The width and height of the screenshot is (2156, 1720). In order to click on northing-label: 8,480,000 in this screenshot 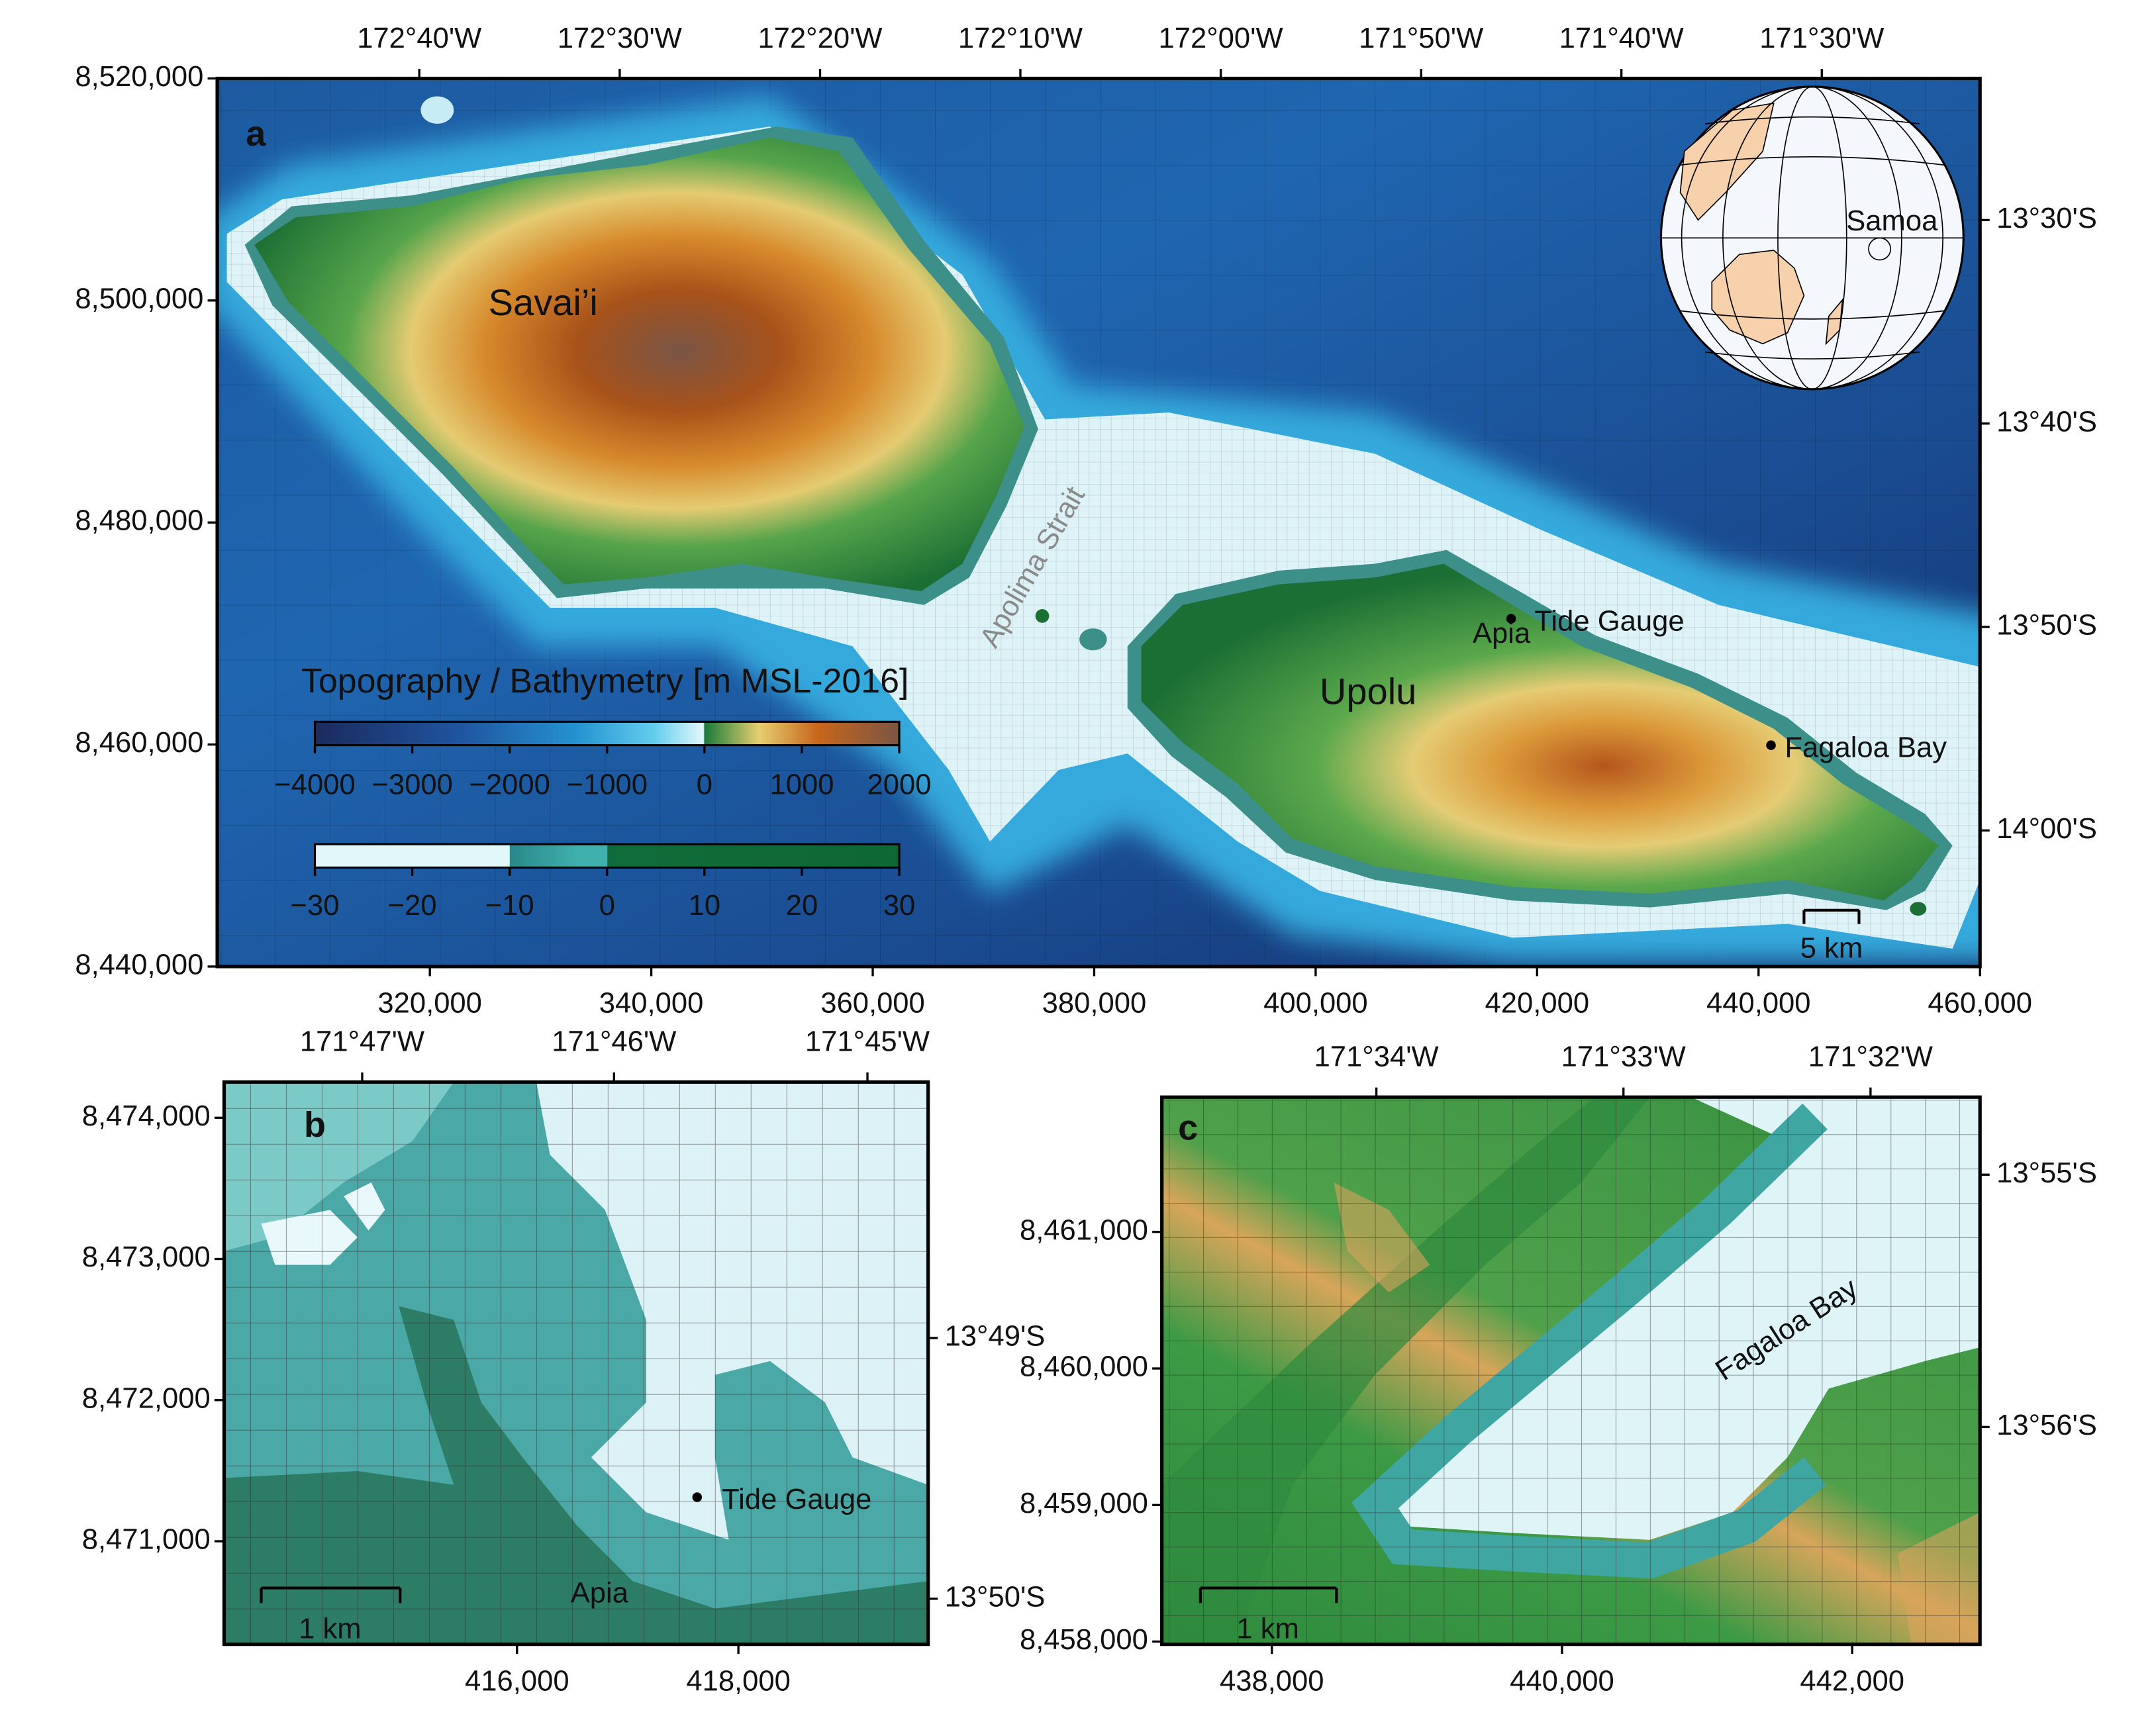, I will do `click(139, 521)`.